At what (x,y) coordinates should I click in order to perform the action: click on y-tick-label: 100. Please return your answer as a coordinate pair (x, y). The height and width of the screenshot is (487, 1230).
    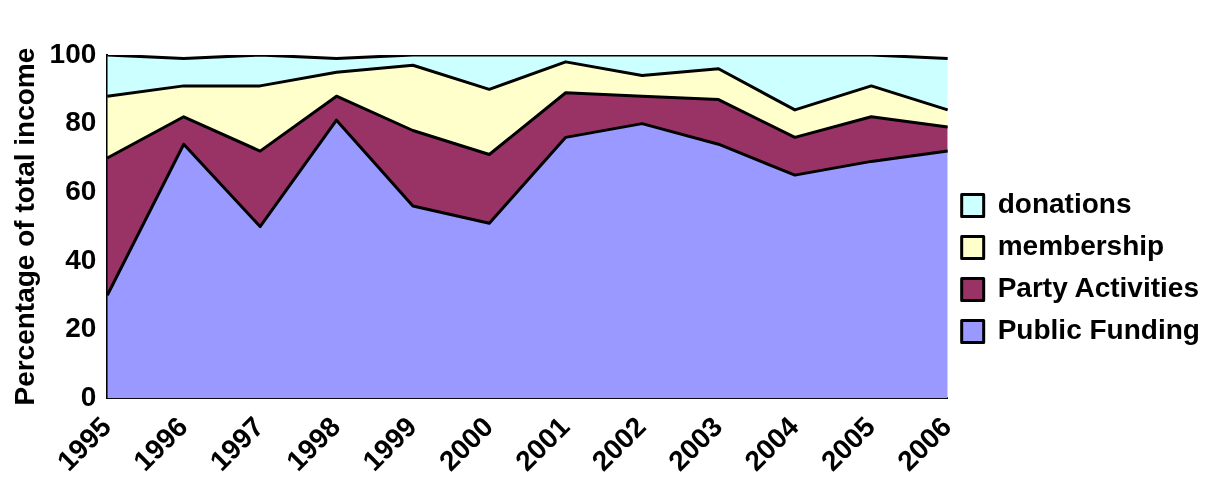
    Looking at the image, I should click on (73, 53).